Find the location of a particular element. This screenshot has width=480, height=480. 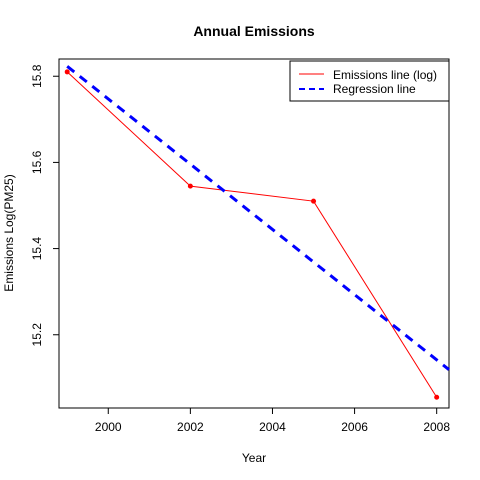

legend: Emissions line (log) Regression line is located at coordinates (369, 81).